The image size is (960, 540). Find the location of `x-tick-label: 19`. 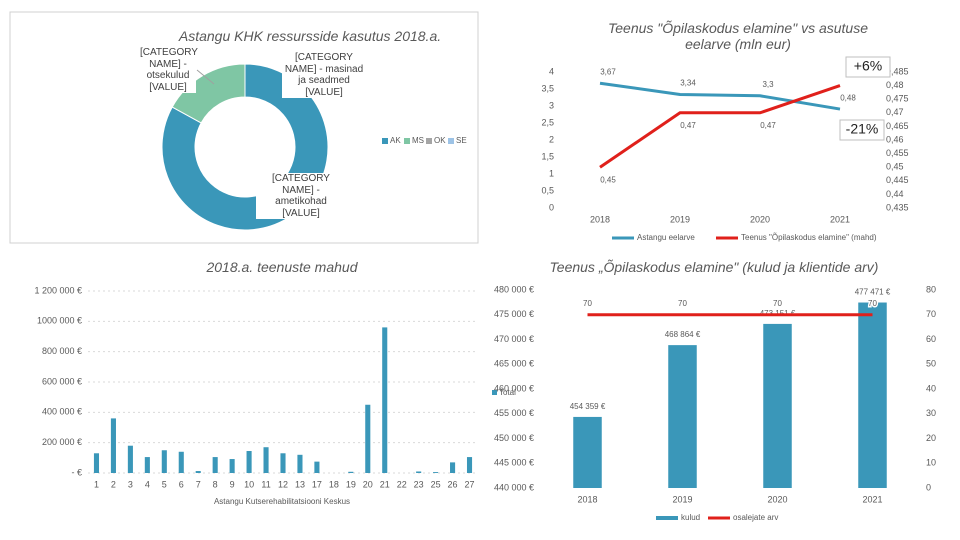

x-tick-label: 19 is located at coordinates (351, 484).